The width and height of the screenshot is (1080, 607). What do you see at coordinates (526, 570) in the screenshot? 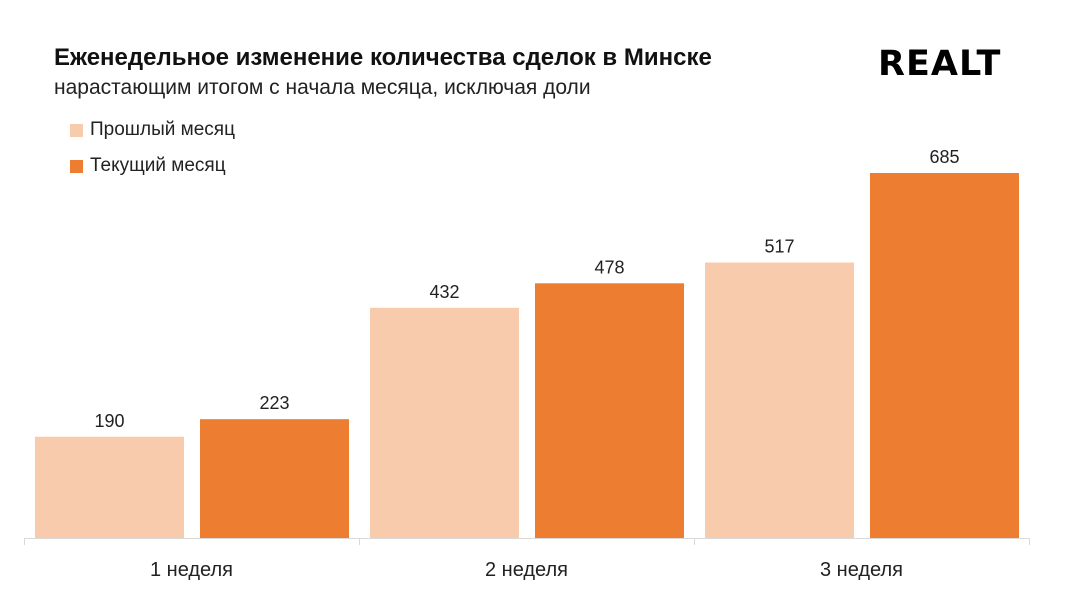
I see `x-tick-label: 2 неделя` at bounding box center [526, 570].